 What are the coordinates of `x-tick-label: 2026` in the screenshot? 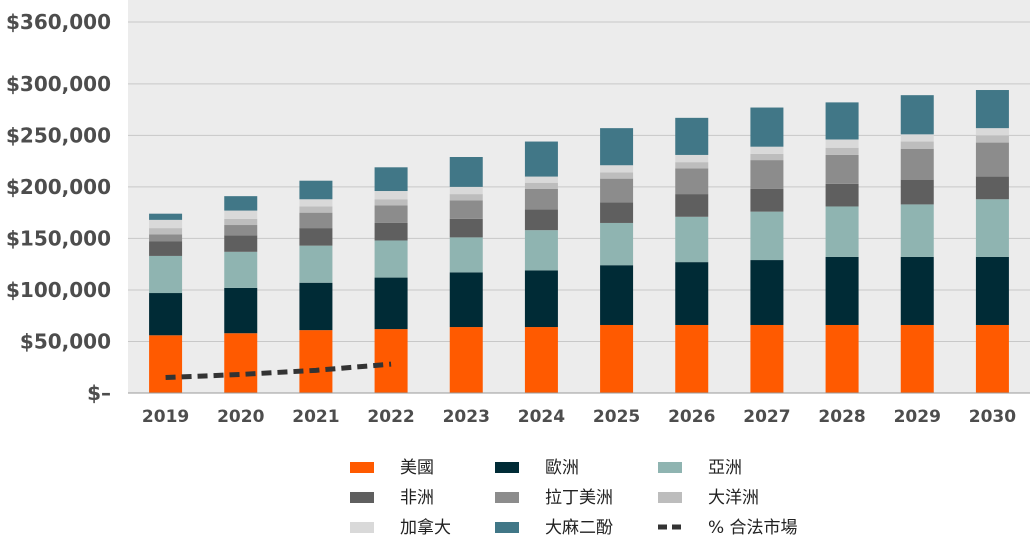 It's located at (691, 417).